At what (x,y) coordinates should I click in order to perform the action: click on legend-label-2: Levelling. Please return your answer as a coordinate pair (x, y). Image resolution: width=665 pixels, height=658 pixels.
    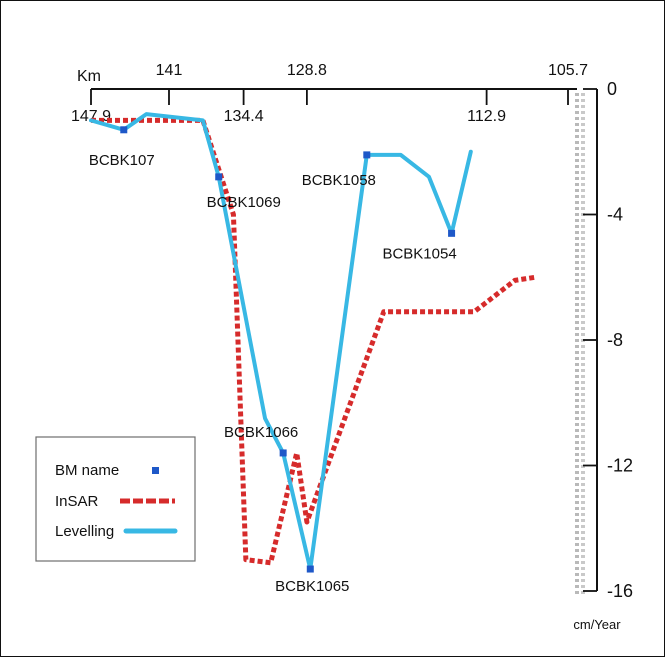
    Looking at the image, I should click on (84, 531).